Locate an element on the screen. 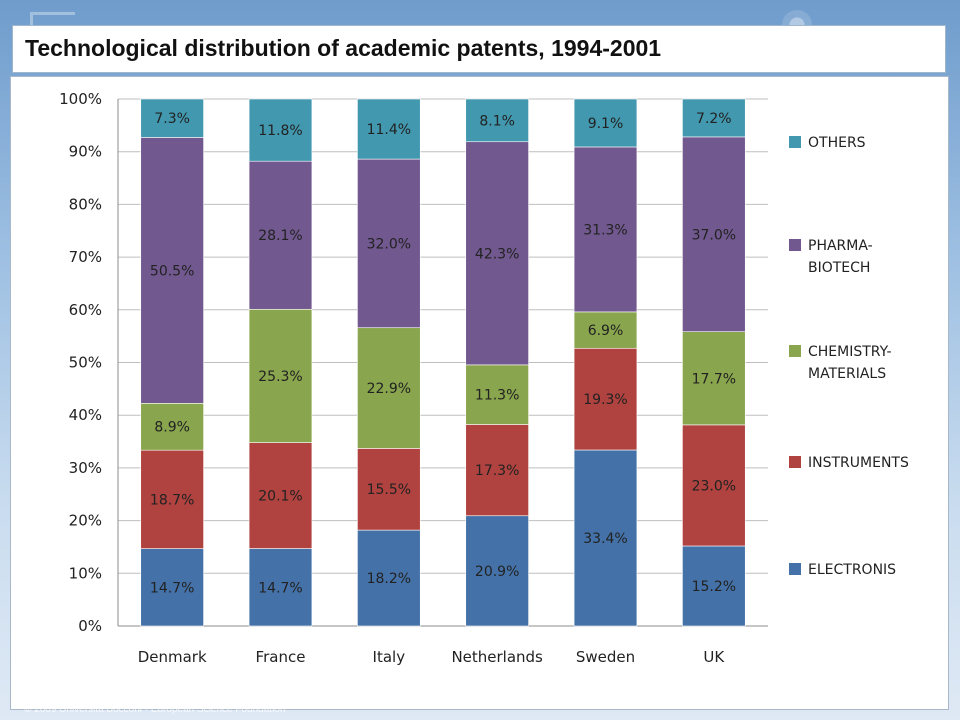  data-label: 7.3% is located at coordinates (172, 119).